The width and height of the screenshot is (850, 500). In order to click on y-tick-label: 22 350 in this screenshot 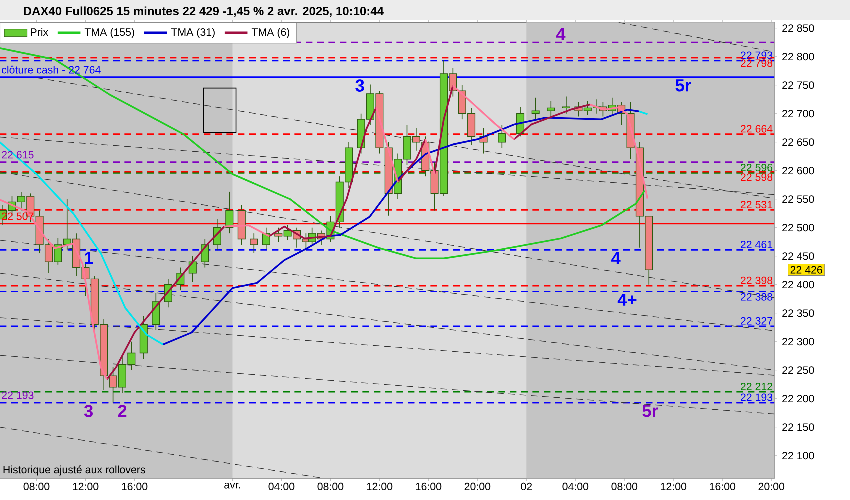, I will do `click(798, 314)`.